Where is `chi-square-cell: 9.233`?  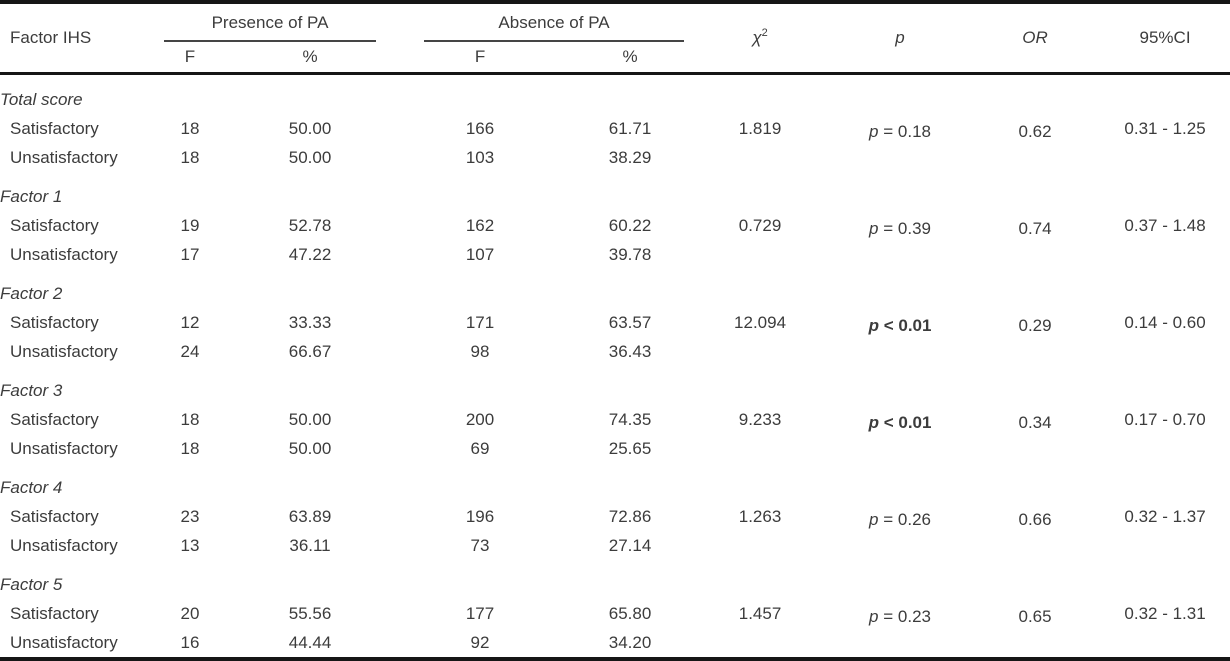
chi-square-cell: 9.233 is located at coordinates (760, 419).